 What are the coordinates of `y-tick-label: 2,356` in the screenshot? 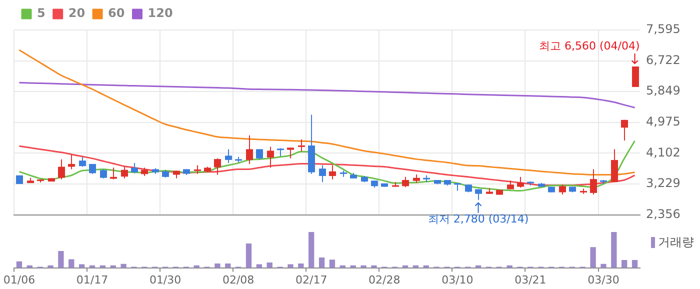 It's located at (663, 213).